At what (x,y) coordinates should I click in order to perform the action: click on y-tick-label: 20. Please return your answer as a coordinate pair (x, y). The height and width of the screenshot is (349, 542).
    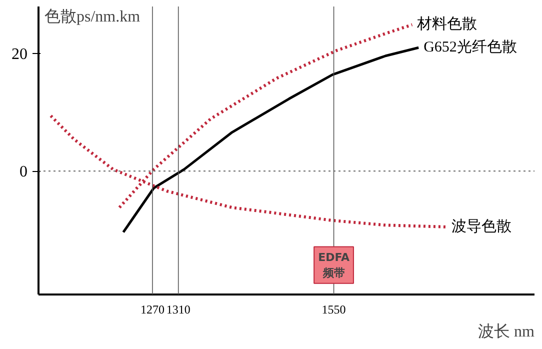
    Looking at the image, I should click on (20, 55).